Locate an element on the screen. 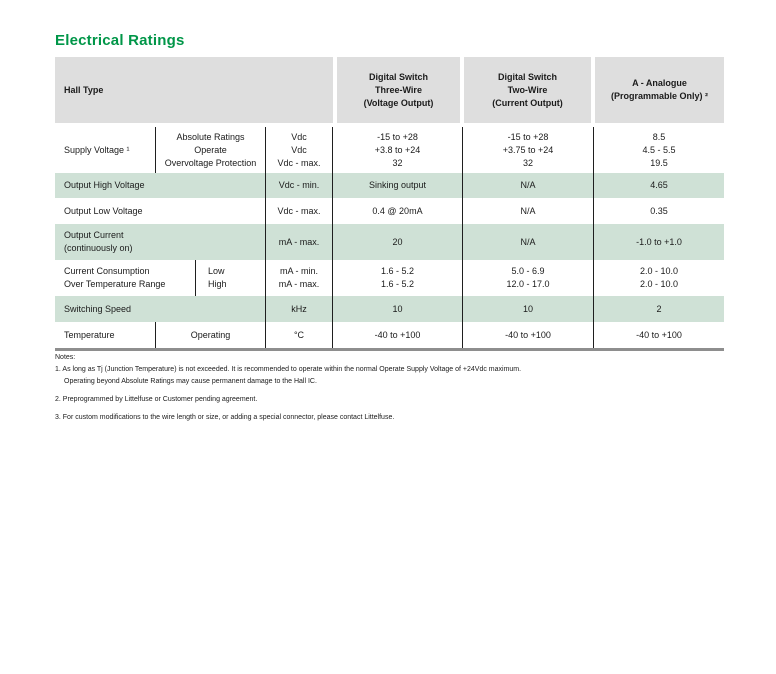 This screenshot has height=674, width=776. cell-units: Vdc - max. is located at coordinates (299, 211).